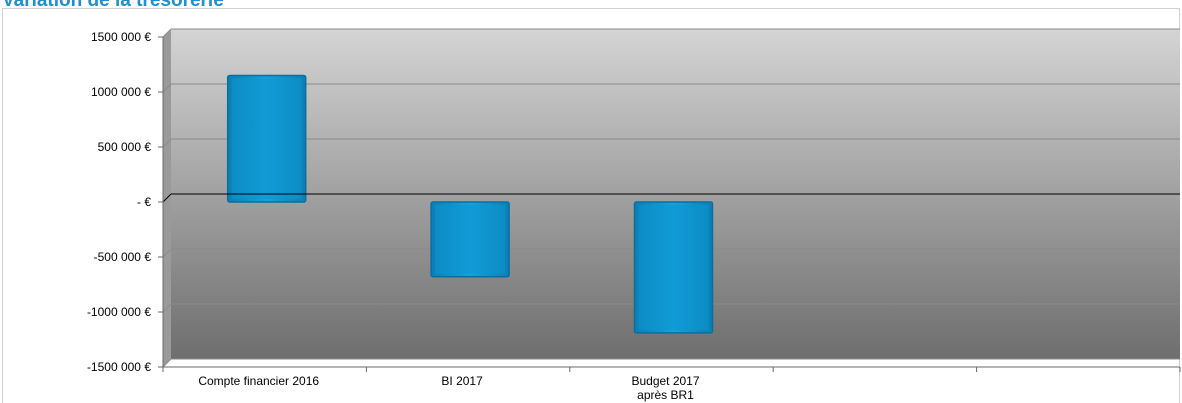  I want to click on x-tick-label: Budget 2017 après BR1, so click(665, 388).